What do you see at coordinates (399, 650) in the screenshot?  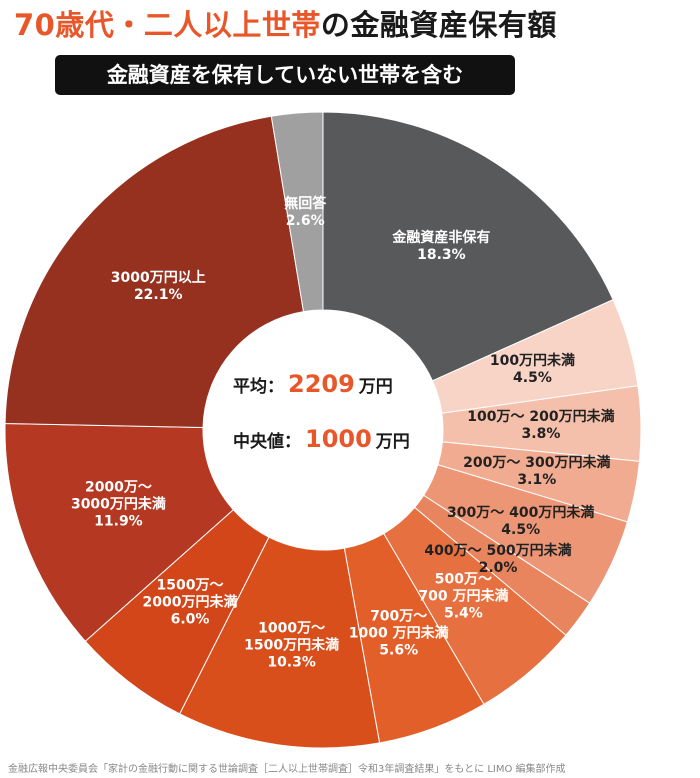 I see `slice-value: 5.6%` at bounding box center [399, 650].